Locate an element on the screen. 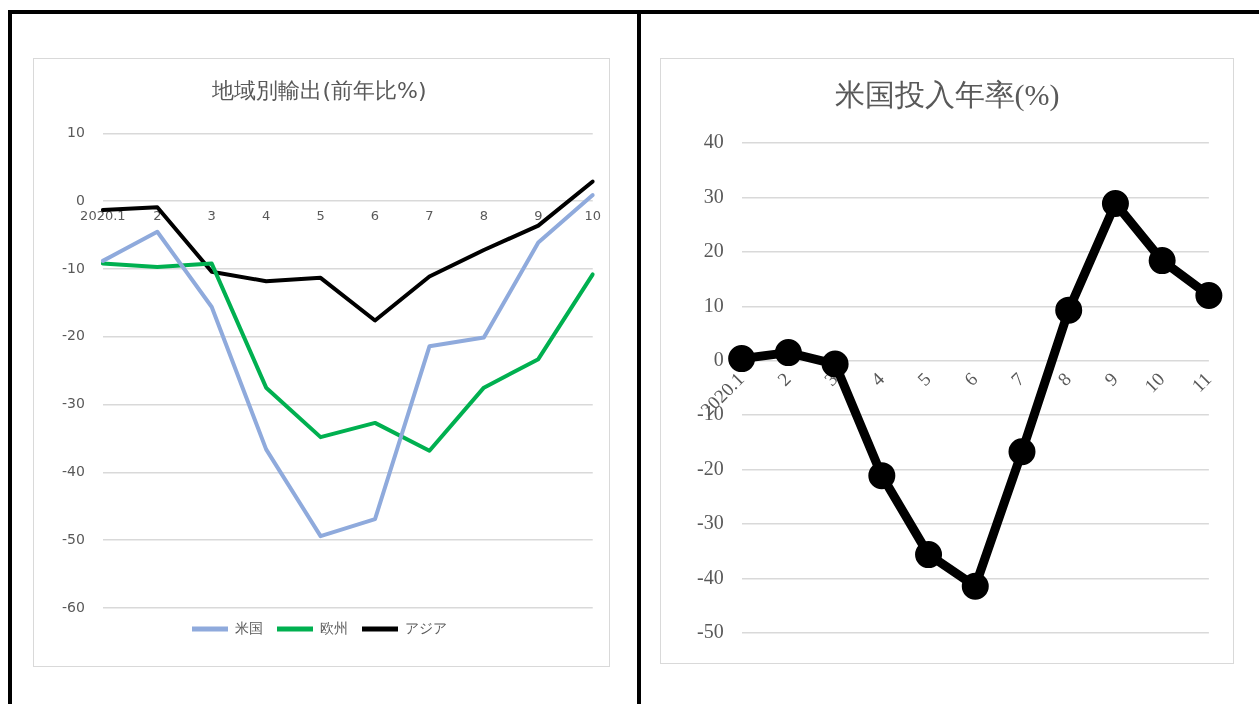  y-tick-label: 20 is located at coordinates (713, 250).